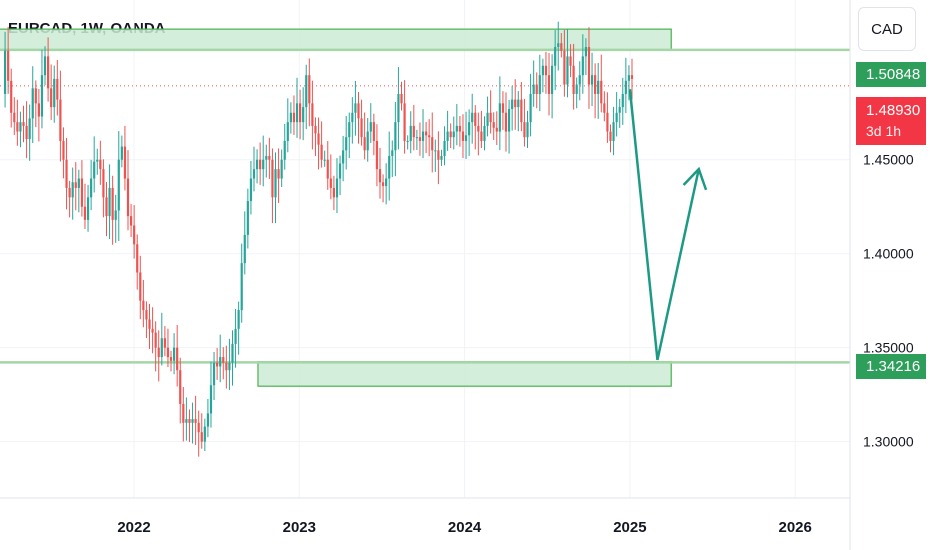 This screenshot has height=550, width=932. Describe the element at coordinates (891, 74) in the screenshot. I see `resistance-price-badge: 1.50848` at that location.